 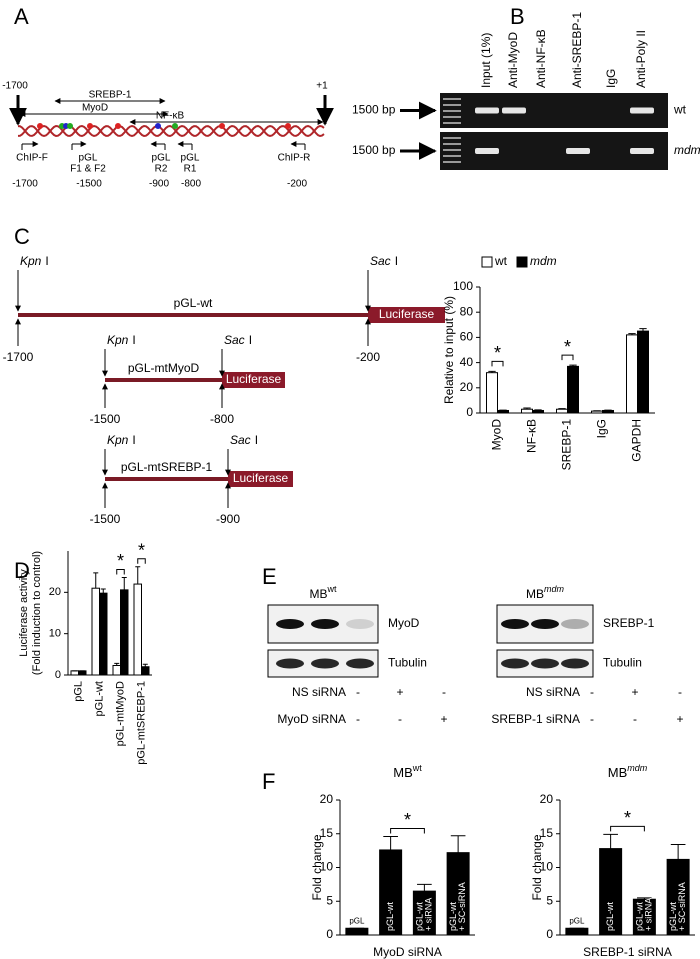 What do you see at coordinates (141, 723) in the screenshot?
I see `x-tick-label: pGL-mtSREBP-1` at bounding box center [141, 723].